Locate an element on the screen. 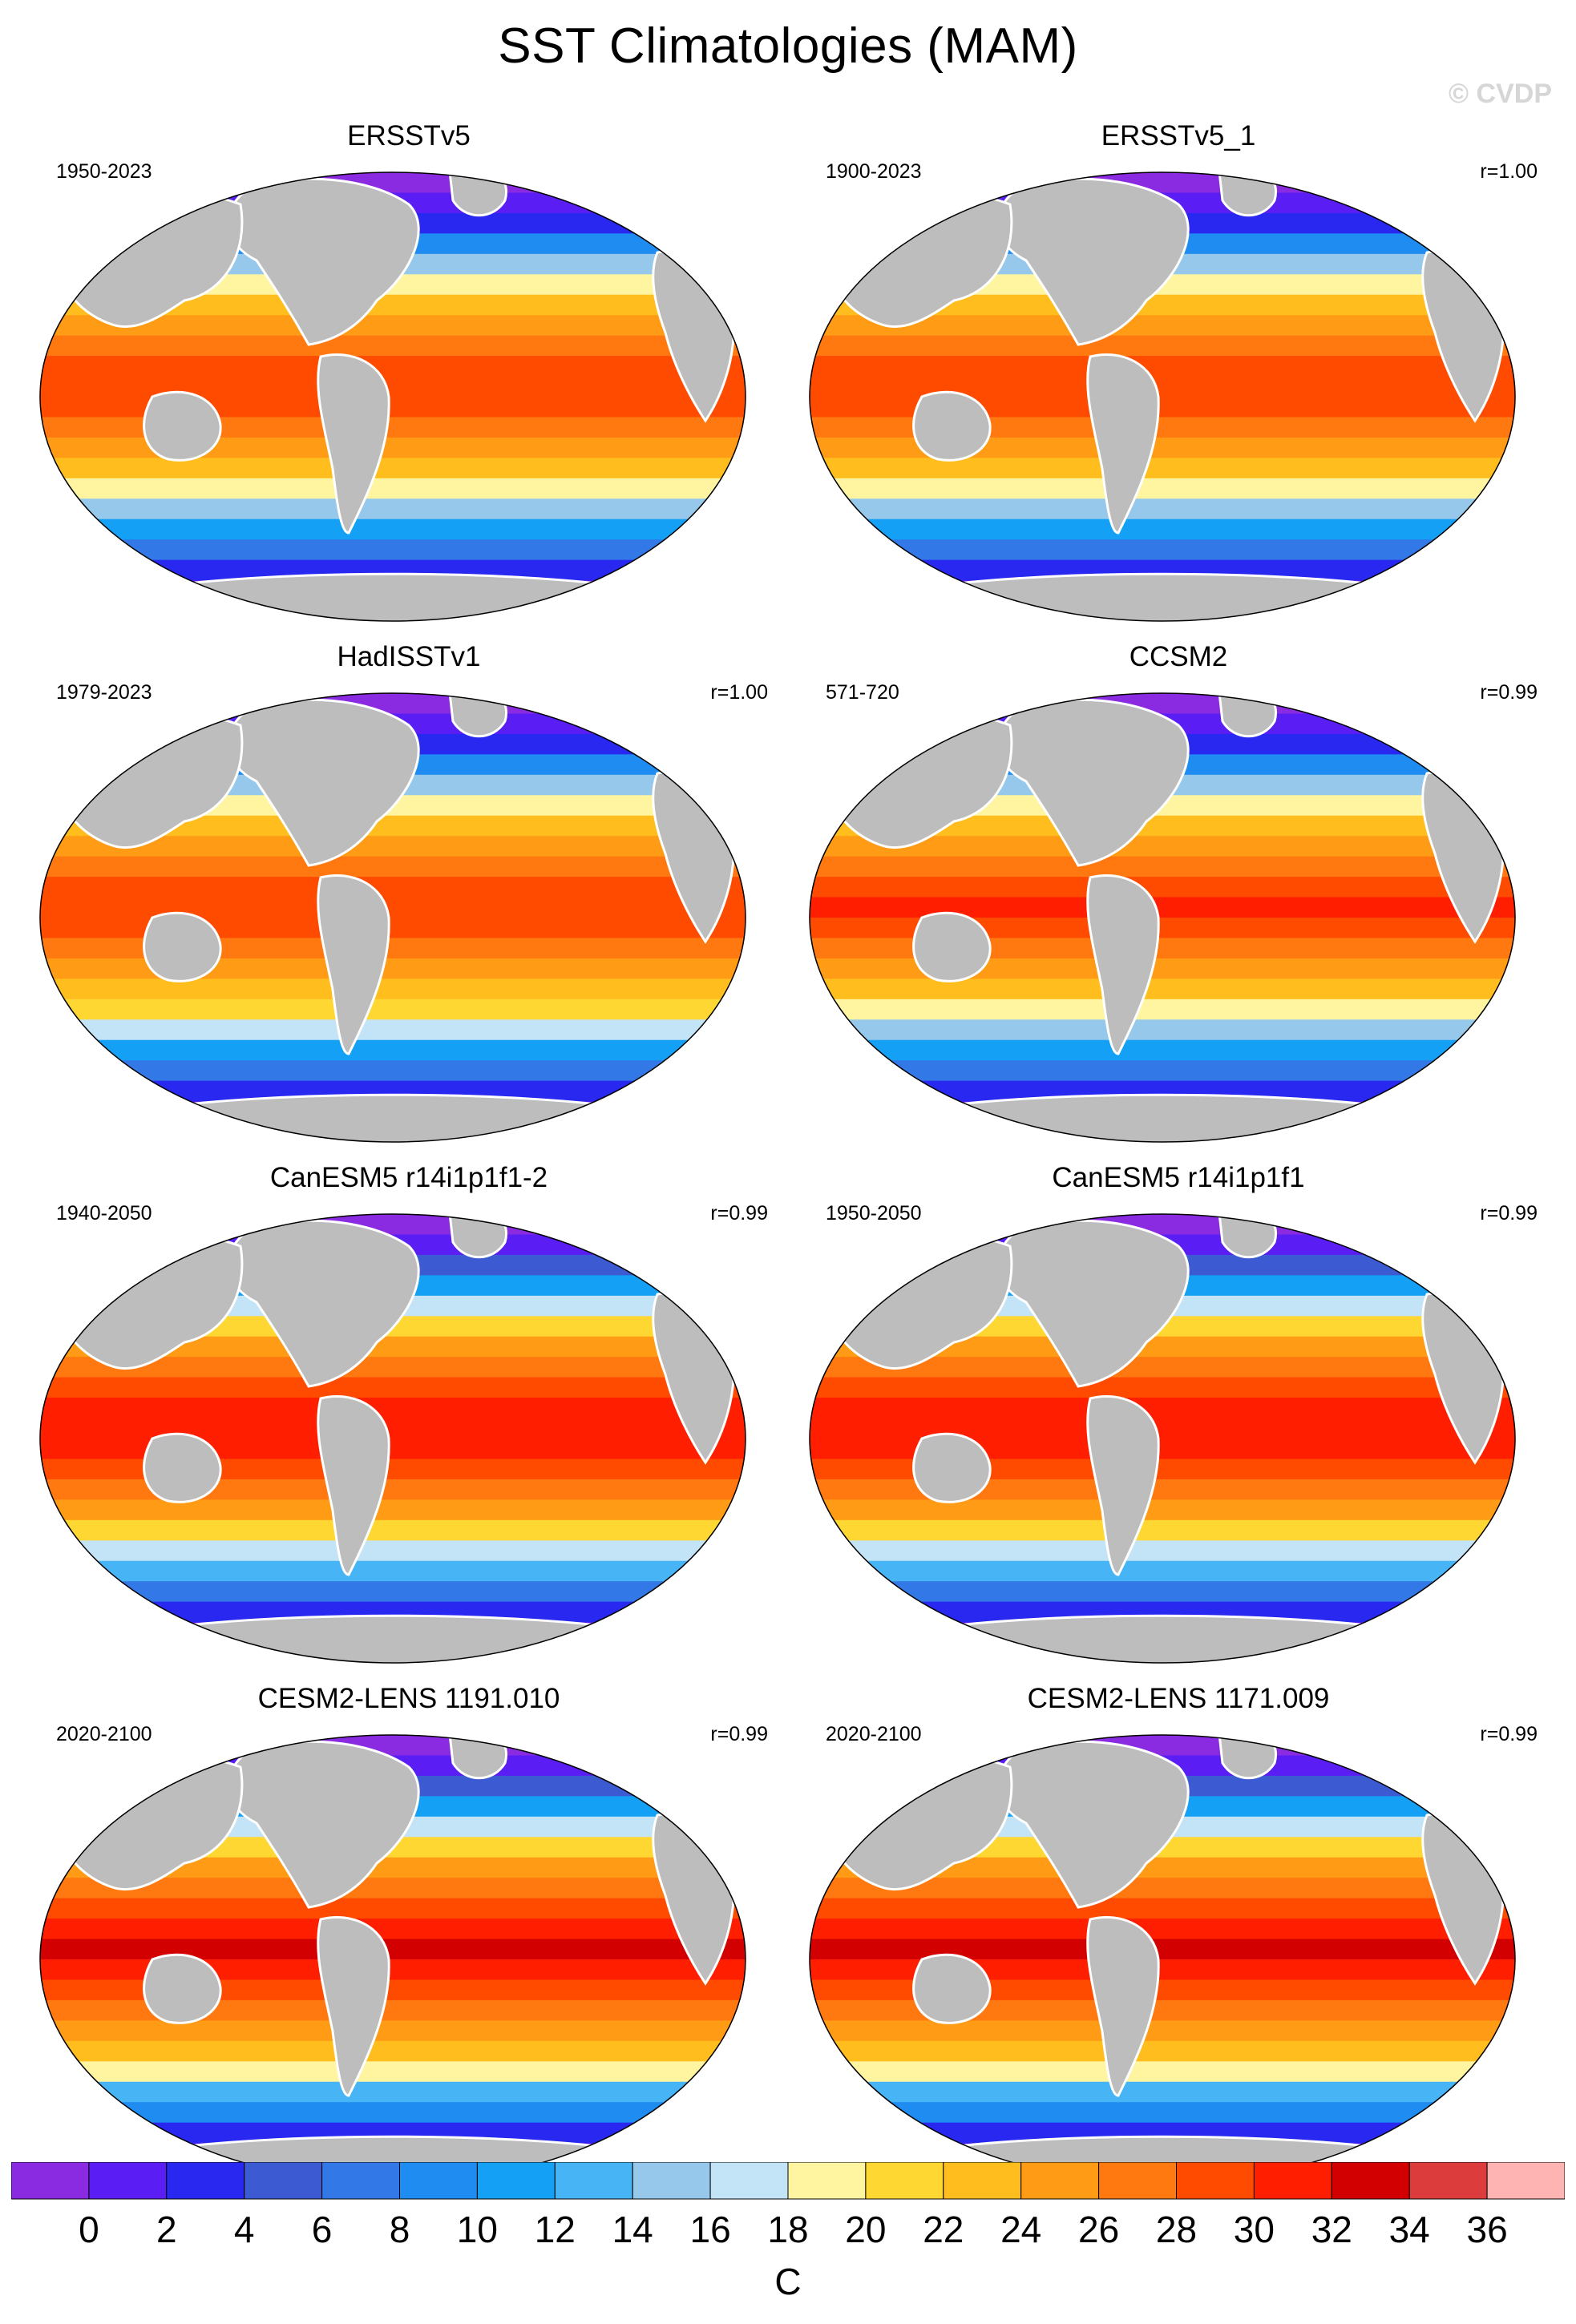 This screenshot has height=2324, width=1576. colorbar-tick-label: 32 is located at coordinates (1331, 2229).